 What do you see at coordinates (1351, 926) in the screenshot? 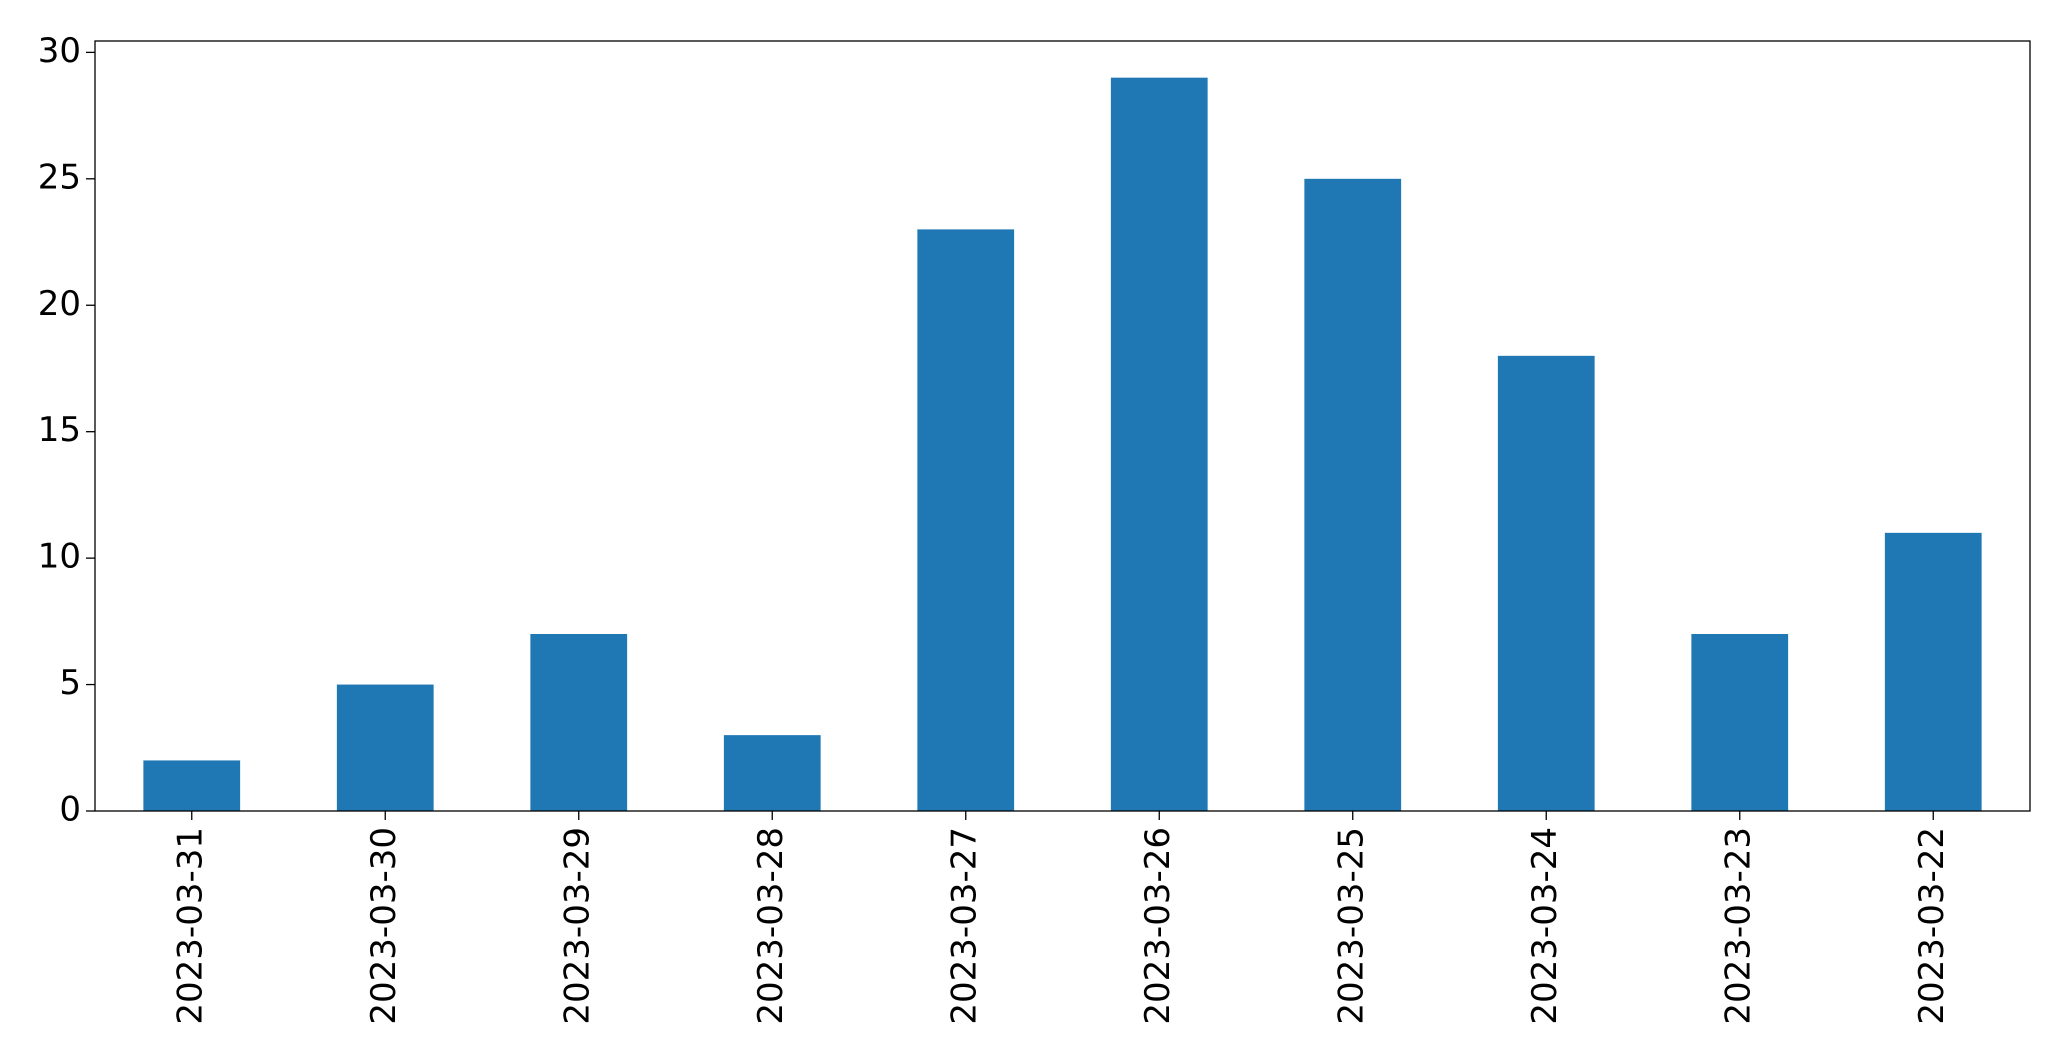
I see `x-tick-label: 2023-03-25` at bounding box center [1351, 926].